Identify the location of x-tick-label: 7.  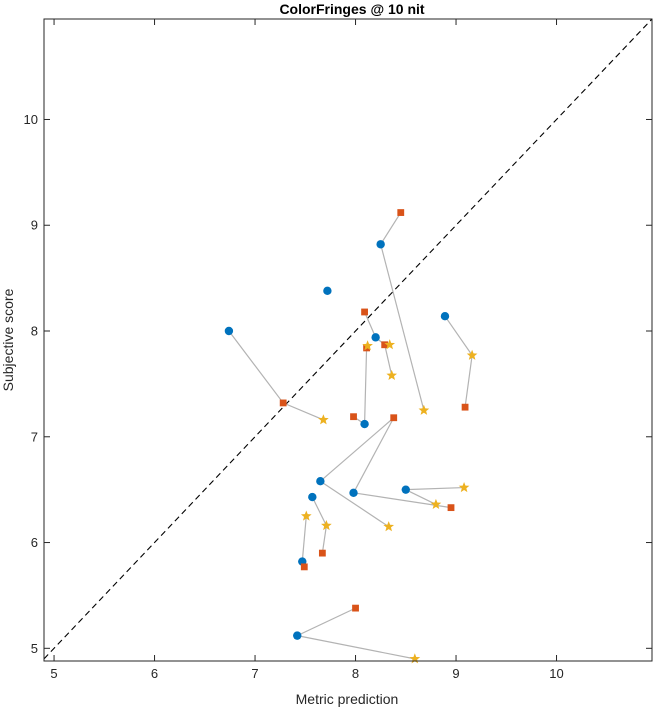
(254, 673).